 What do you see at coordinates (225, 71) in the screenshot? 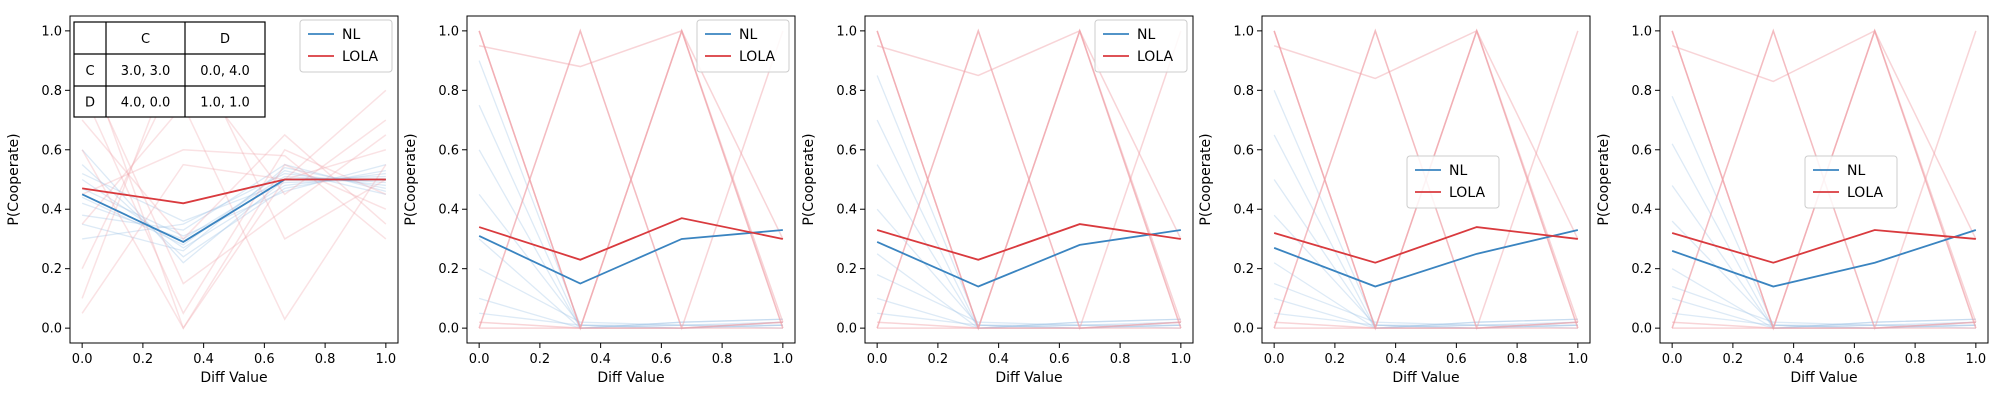
I see `table-cell: 0.0, 4.0` at bounding box center [225, 71].